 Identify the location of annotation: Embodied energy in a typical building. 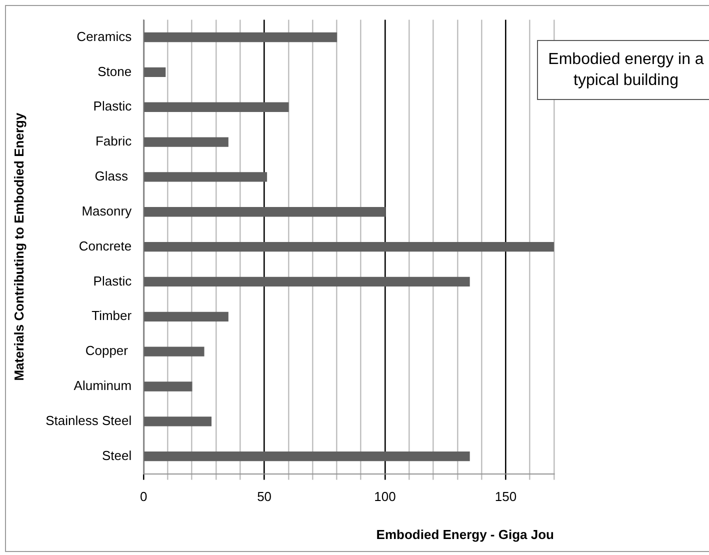
(623, 70).